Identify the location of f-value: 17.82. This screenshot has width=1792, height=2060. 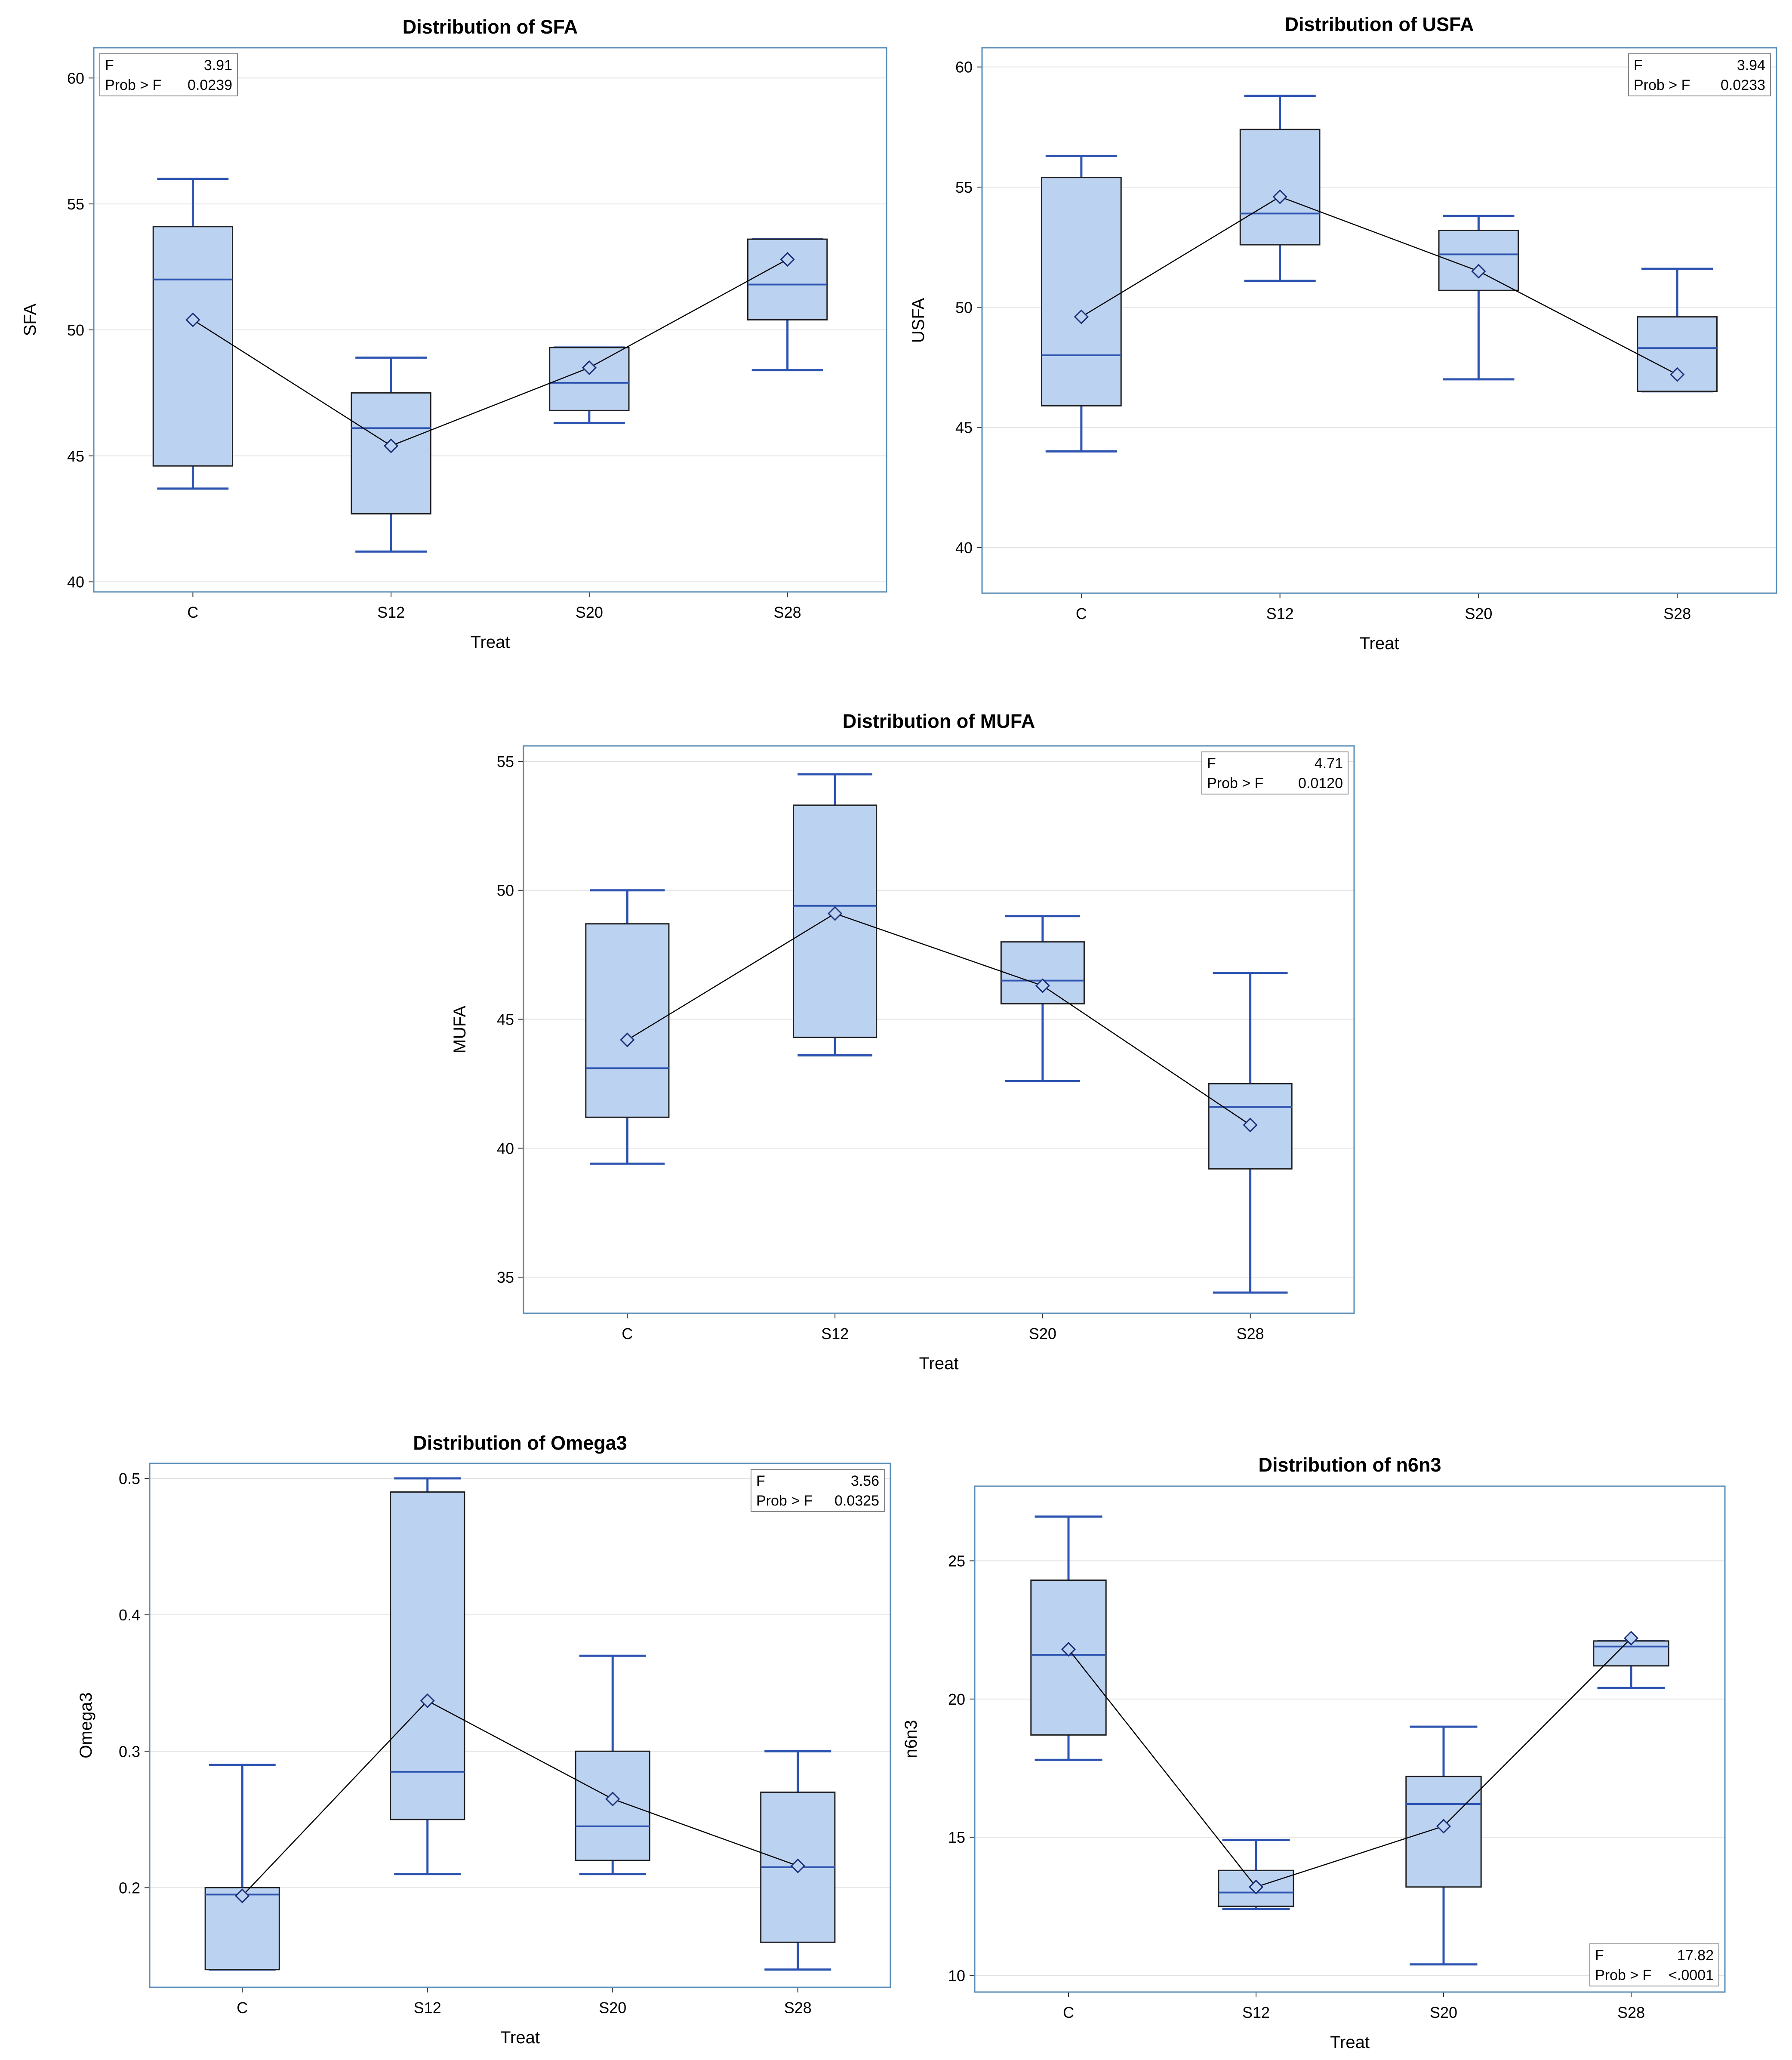
(1695, 1955).